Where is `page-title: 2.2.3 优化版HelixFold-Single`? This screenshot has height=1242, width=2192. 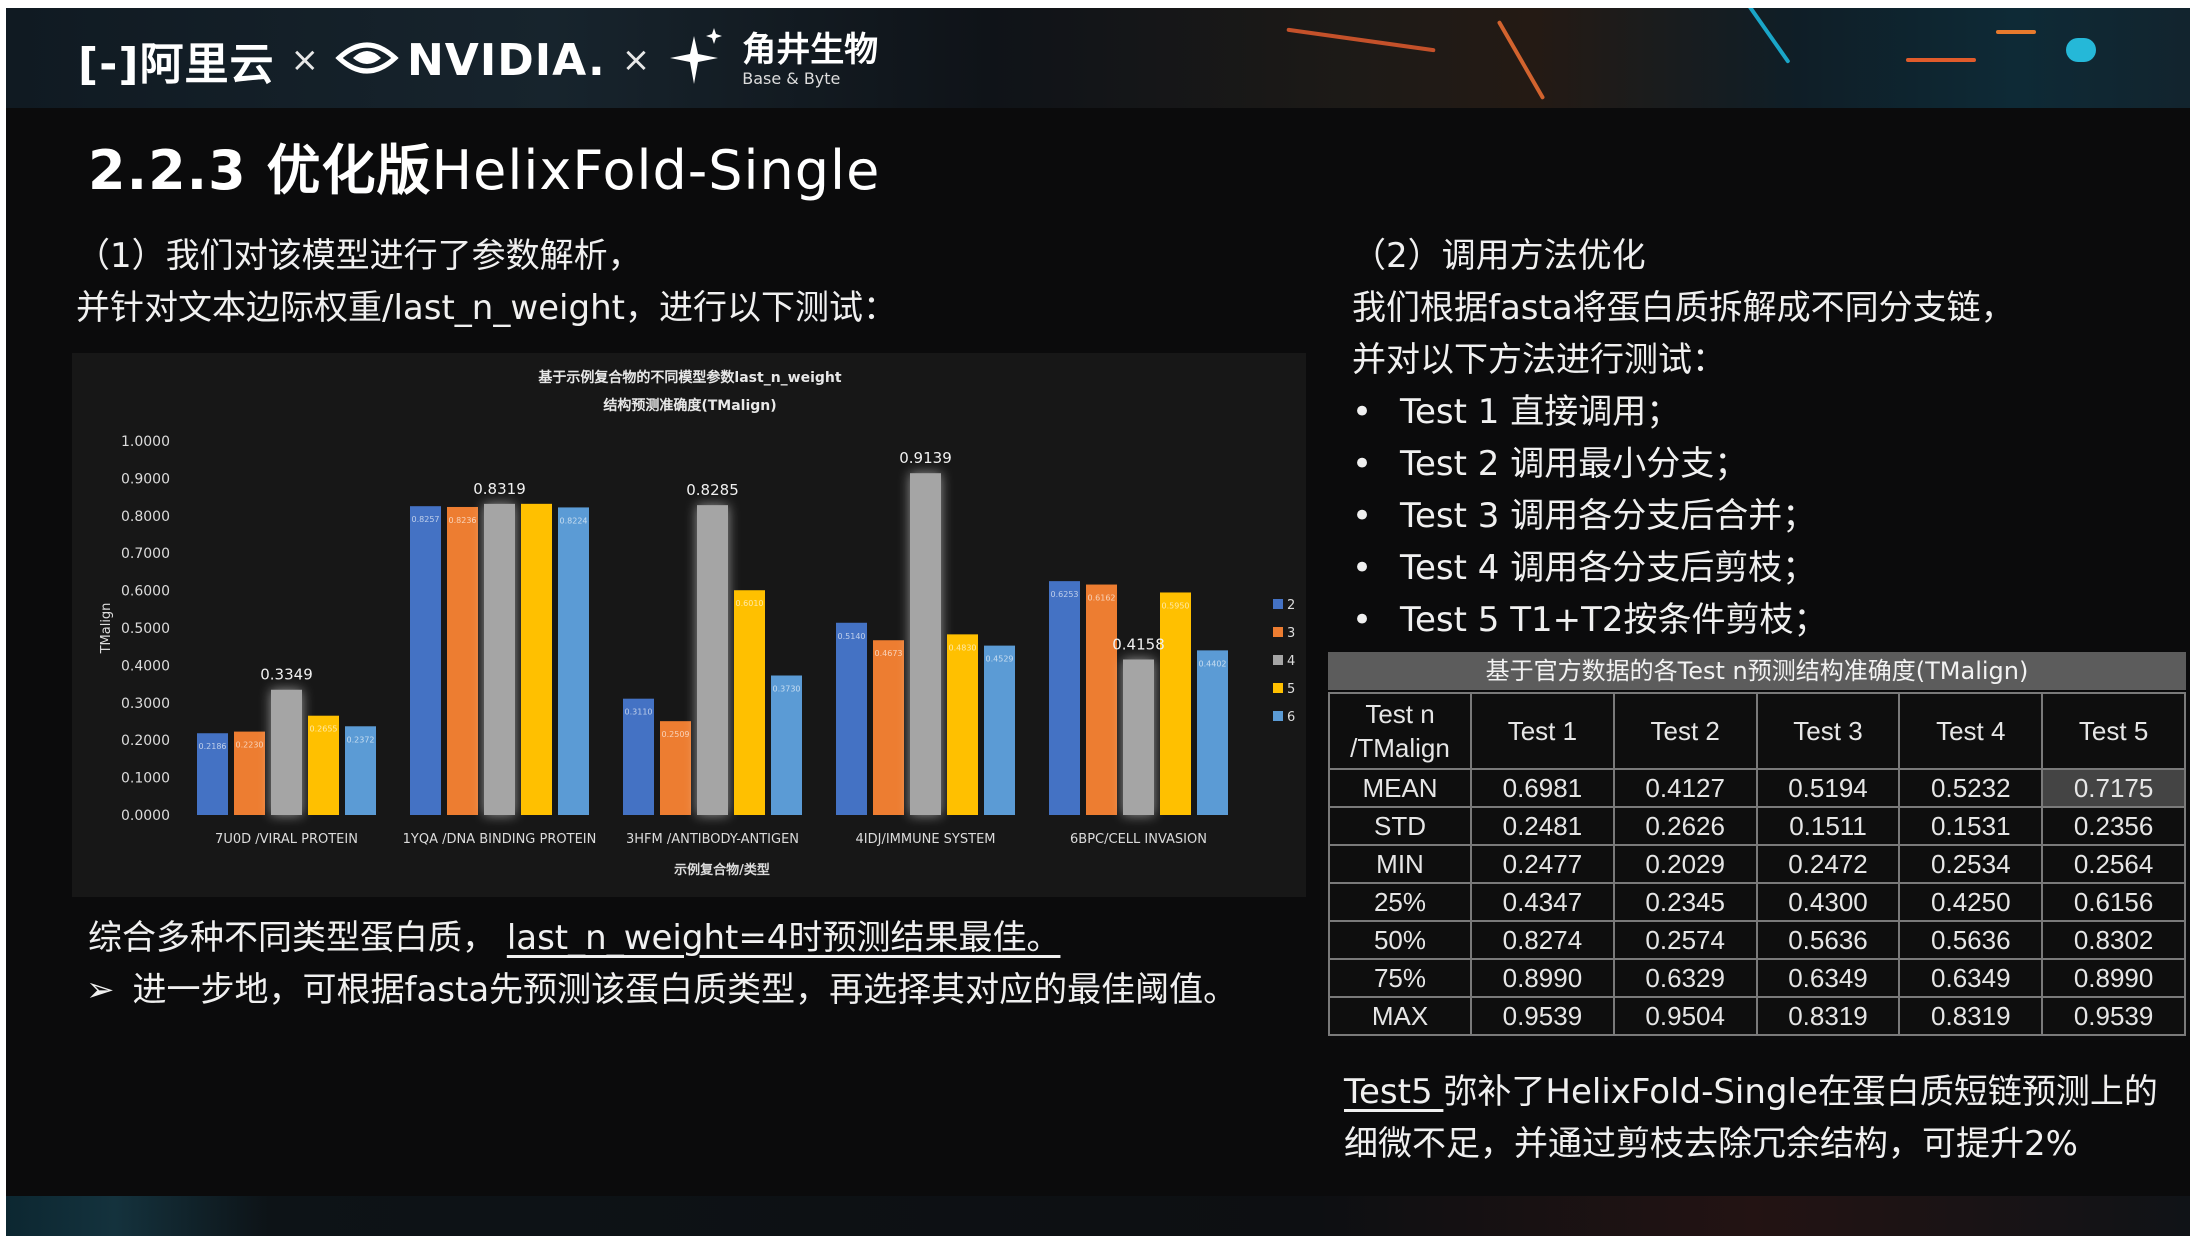
page-title: 2.2.3 优化版HelixFold-Single is located at coordinates (484, 165).